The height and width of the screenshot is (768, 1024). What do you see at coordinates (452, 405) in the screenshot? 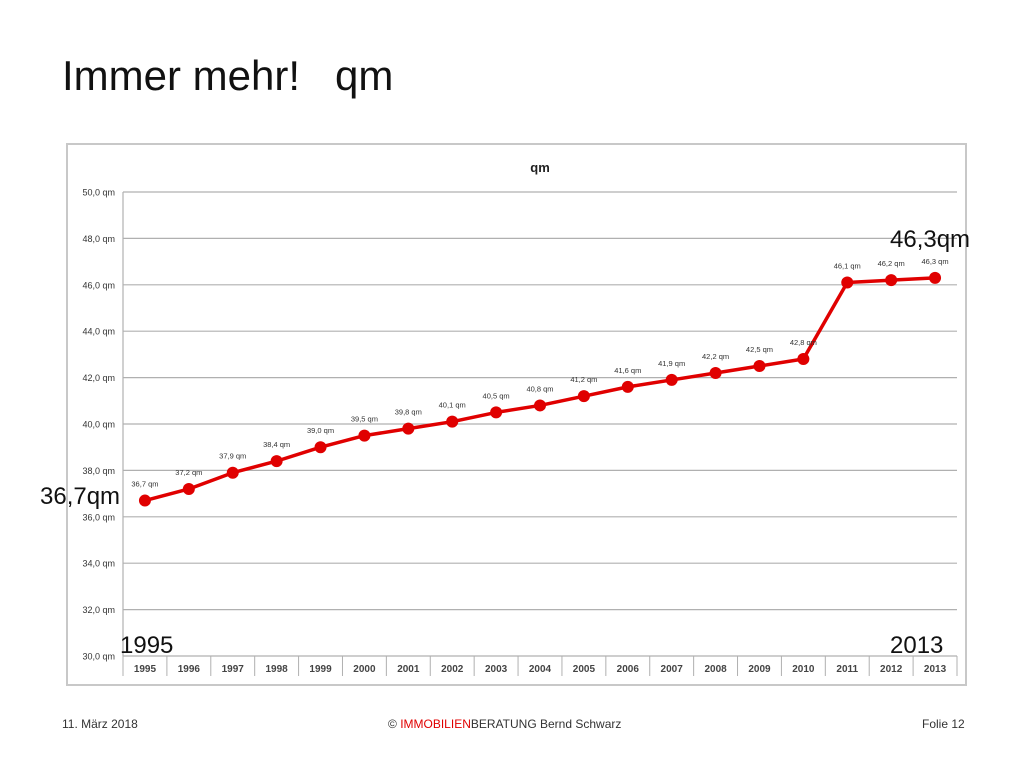
I see `data-label: 40,1 qm` at bounding box center [452, 405].